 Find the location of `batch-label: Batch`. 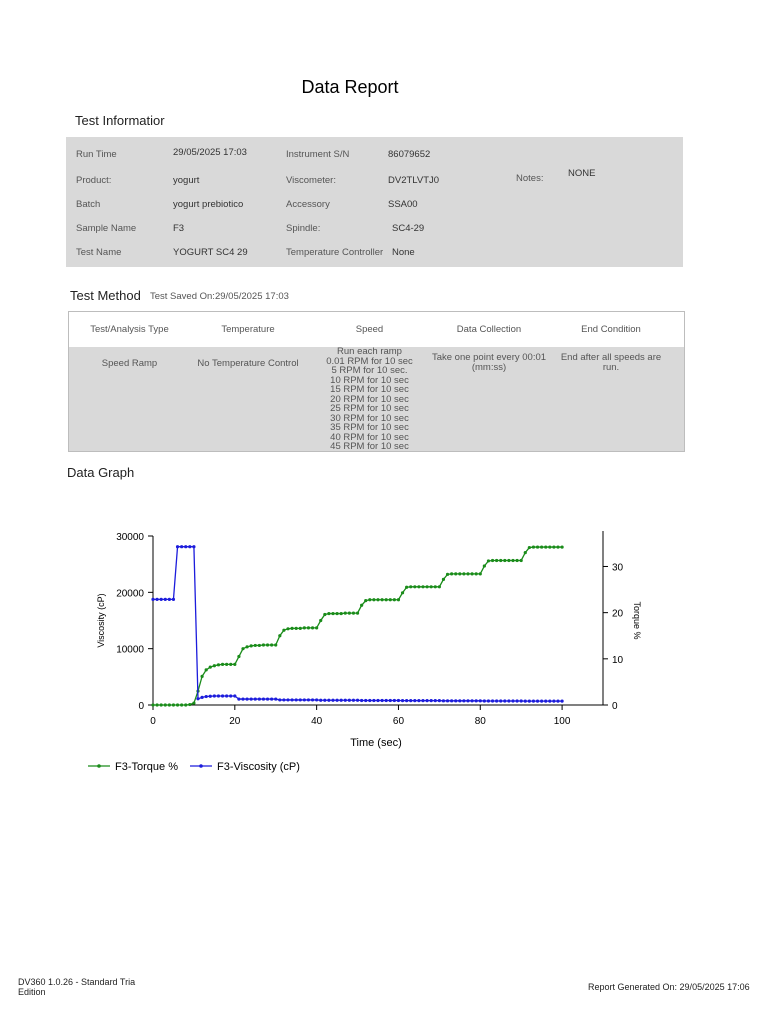

batch-label: Batch is located at coordinates (88, 204).